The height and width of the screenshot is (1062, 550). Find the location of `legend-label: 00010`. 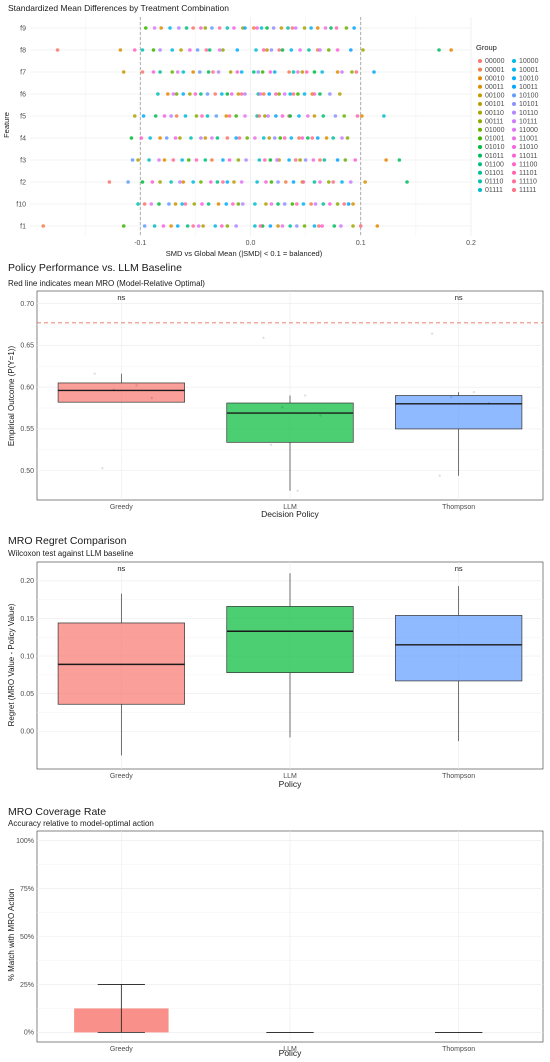

legend-label: 00010 is located at coordinates (495, 78).